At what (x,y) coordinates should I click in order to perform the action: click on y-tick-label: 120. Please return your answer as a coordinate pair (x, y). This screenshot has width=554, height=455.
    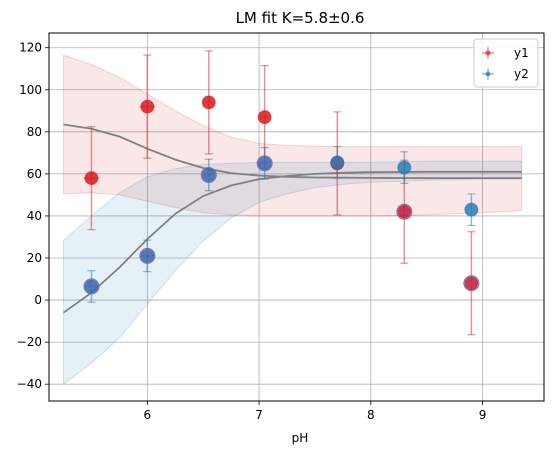
    Looking at the image, I should click on (30, 48).